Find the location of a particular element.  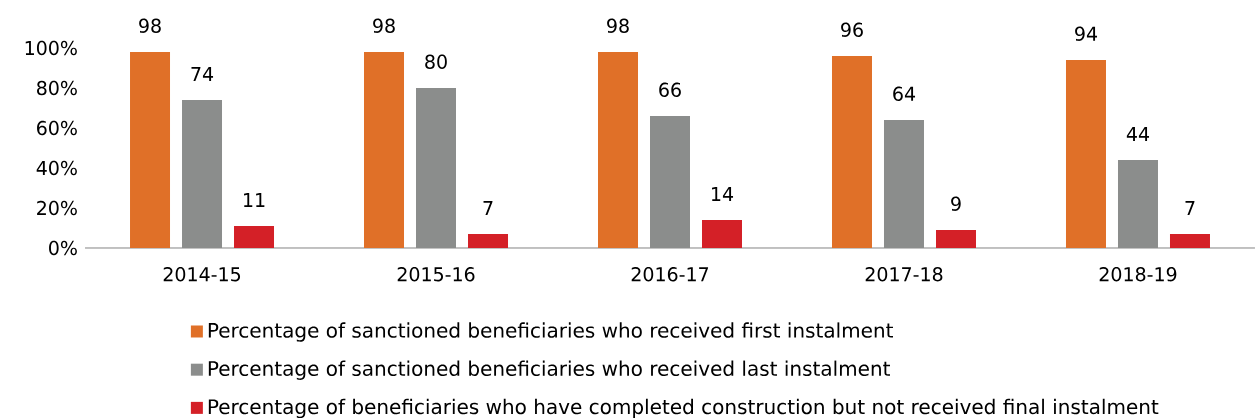

x-tick-label: 2016-17 is located at coordinates (670, 274).